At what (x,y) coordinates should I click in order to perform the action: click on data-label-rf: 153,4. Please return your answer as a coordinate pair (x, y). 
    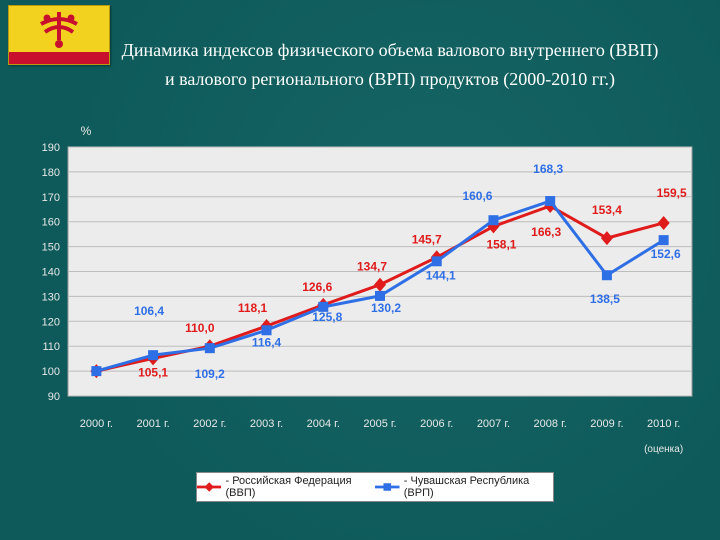
    Looking at the image, I should click on (607, 210).